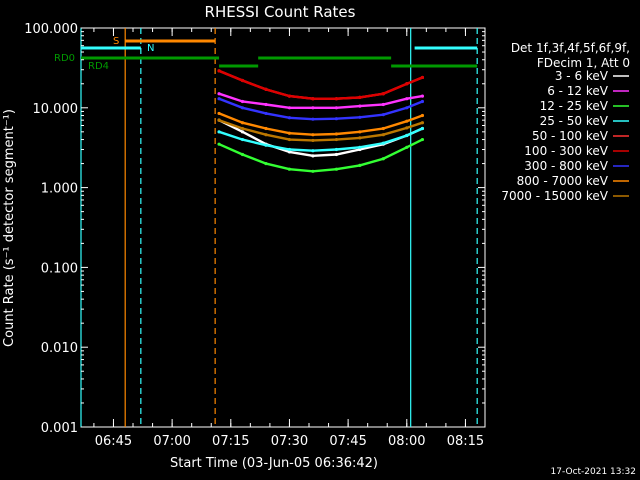 The width and height of the screenshot is (640, 480). What do you see at coordinates (406, 441) in the screenshot?
I see `x-tick-label-5: 08:00` at bounding box center [406, 441].